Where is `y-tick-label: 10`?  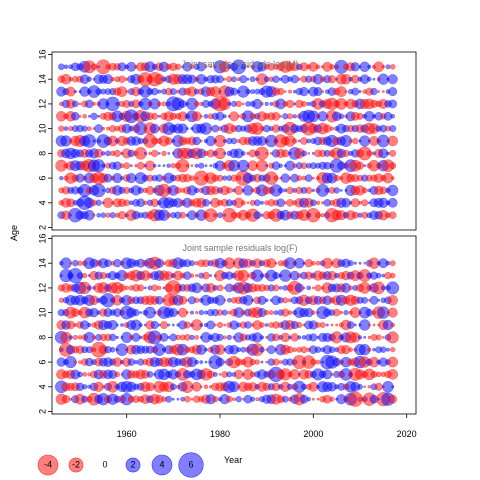
y-tick-label: 10 is located at coordinates (42, 313).